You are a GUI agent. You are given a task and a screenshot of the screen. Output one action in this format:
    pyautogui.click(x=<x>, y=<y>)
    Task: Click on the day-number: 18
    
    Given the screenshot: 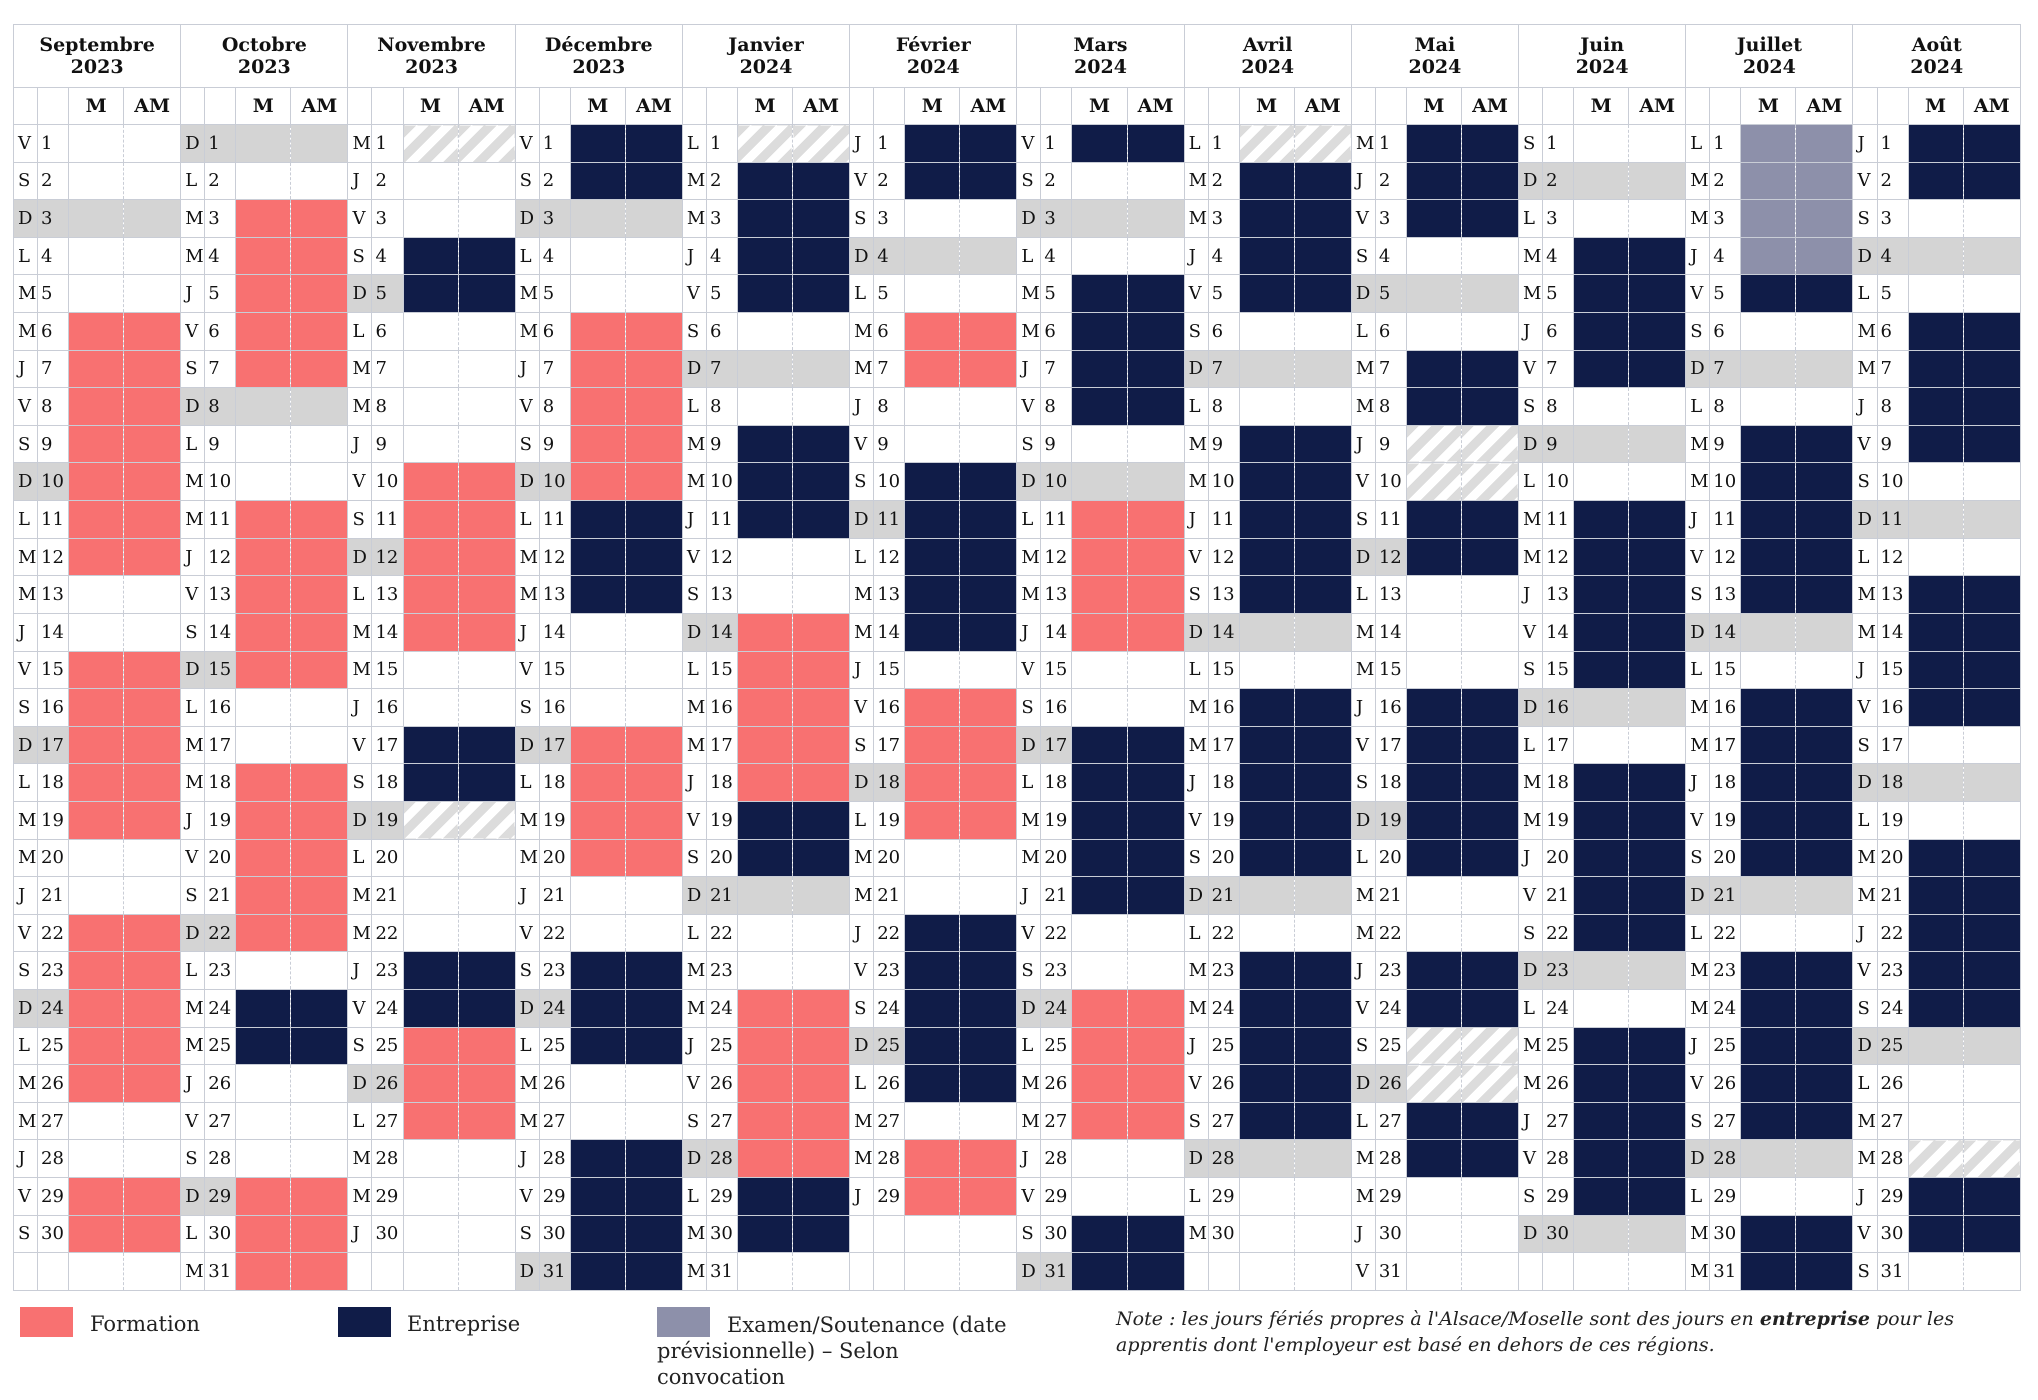 What is the action you would take?
    pyautogui.click(x=53, y=782)
    